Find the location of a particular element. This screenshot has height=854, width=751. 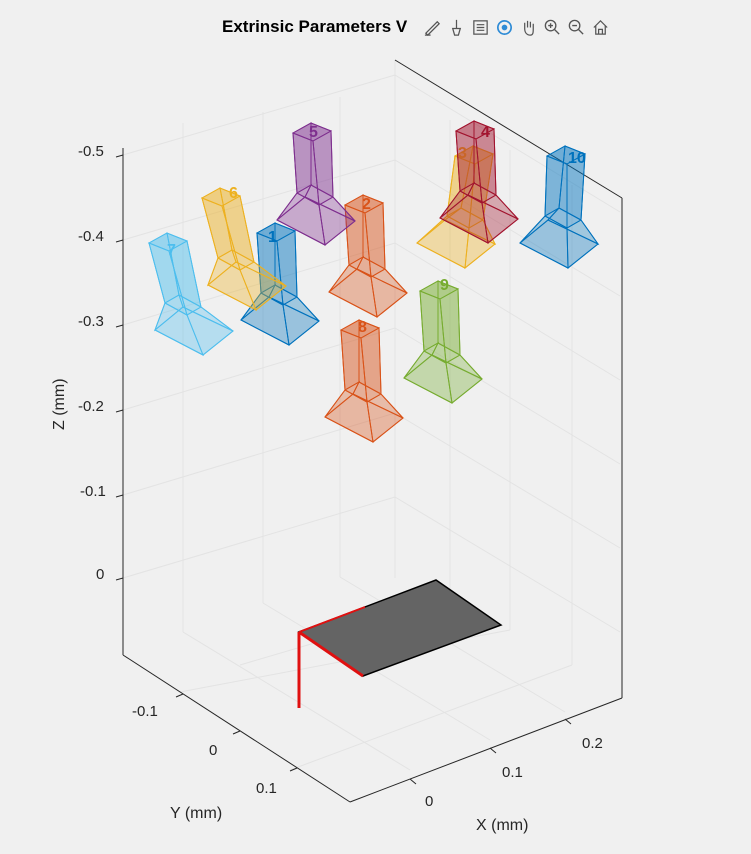

camera-label: 5 is located at coordinates (313, 132).